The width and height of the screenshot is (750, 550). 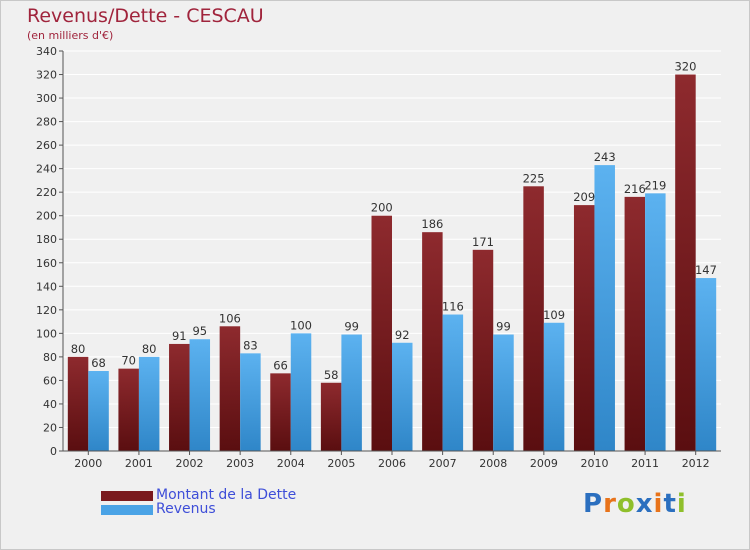 I want to click on y-tick-label: 0, so click(x=53, y=451).